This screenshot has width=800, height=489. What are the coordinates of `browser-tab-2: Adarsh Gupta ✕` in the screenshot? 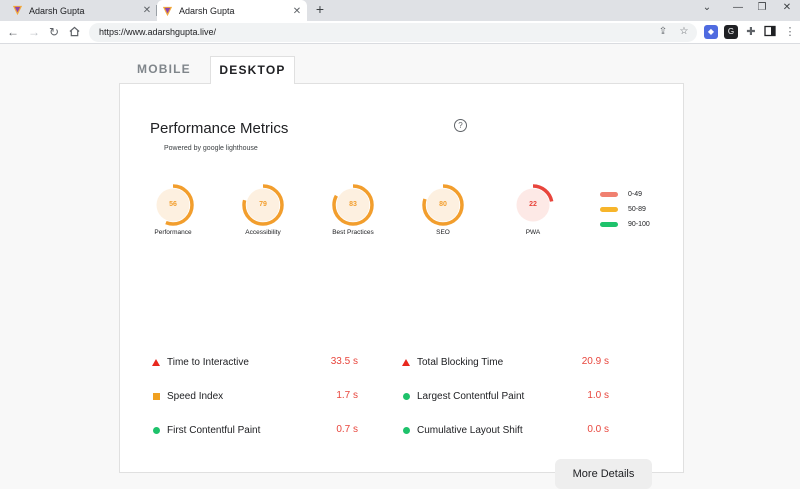 It's located at (232, 11).